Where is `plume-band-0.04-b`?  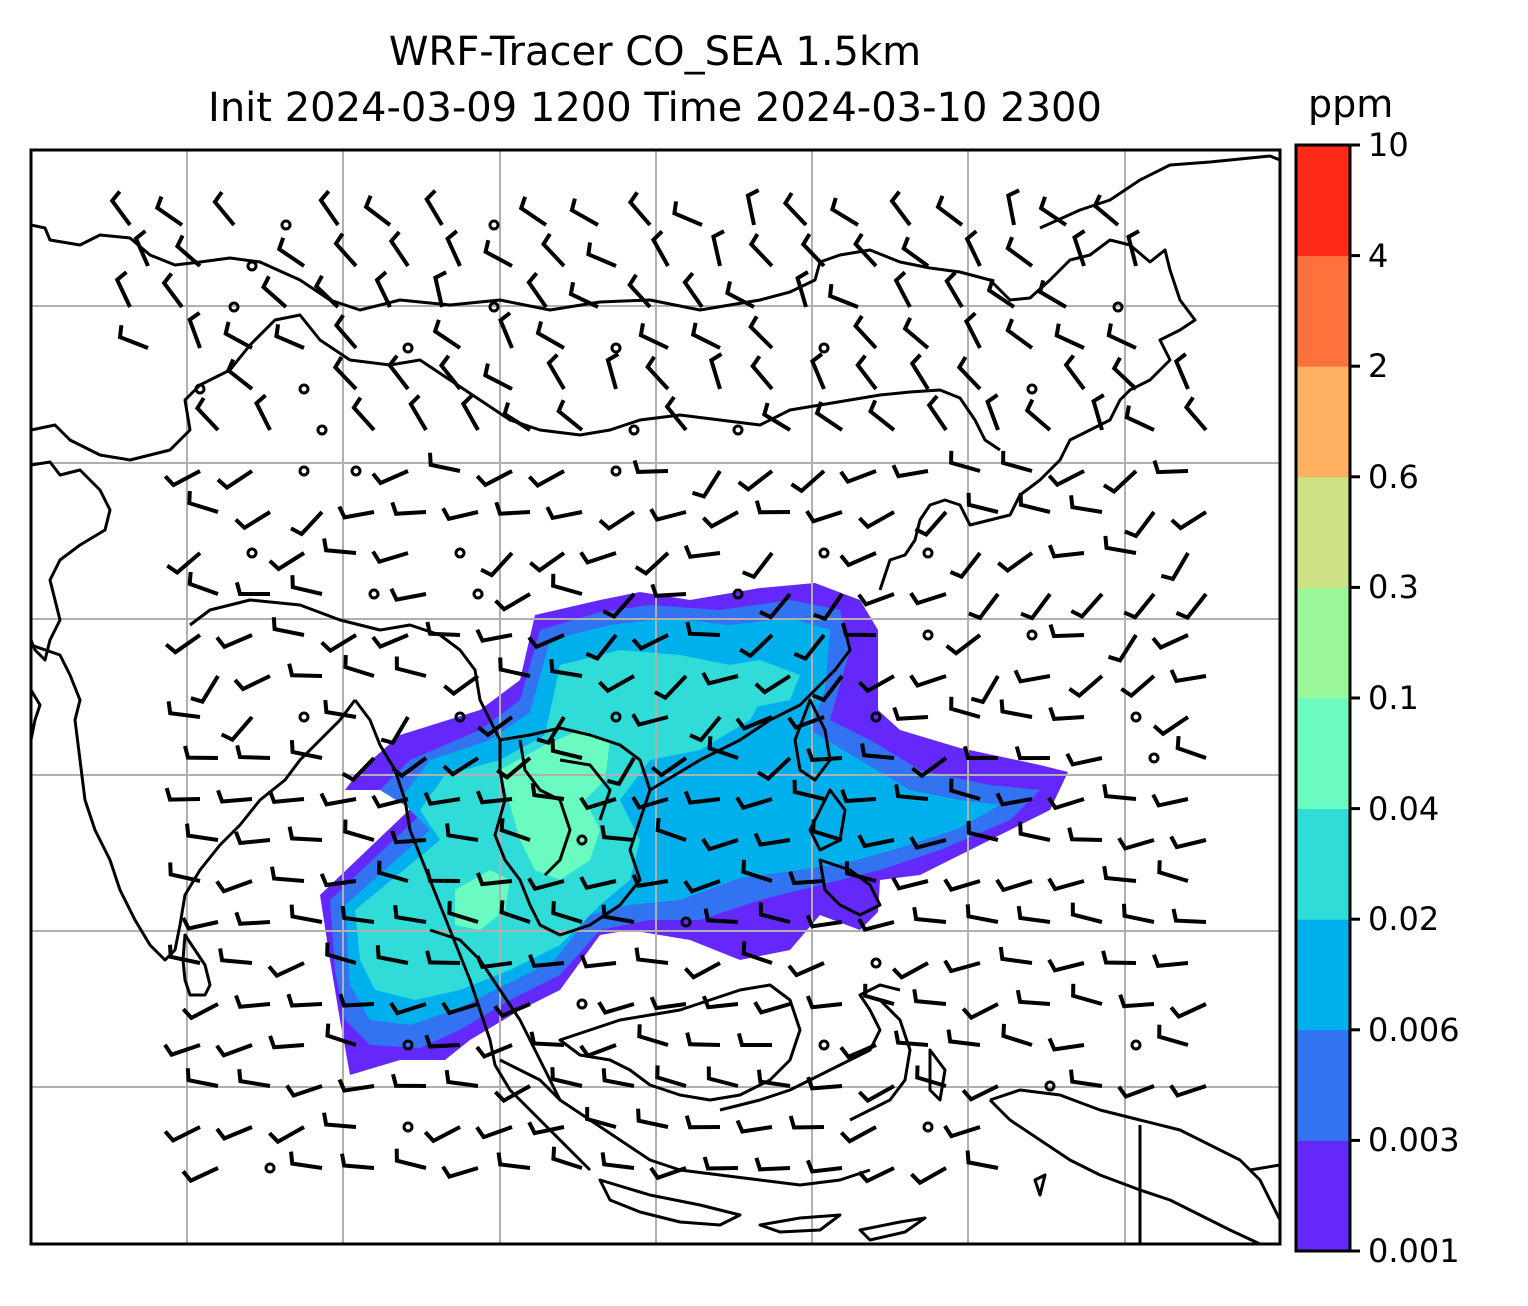
plume-band-0.04-b is located at coordinates (482, 900).